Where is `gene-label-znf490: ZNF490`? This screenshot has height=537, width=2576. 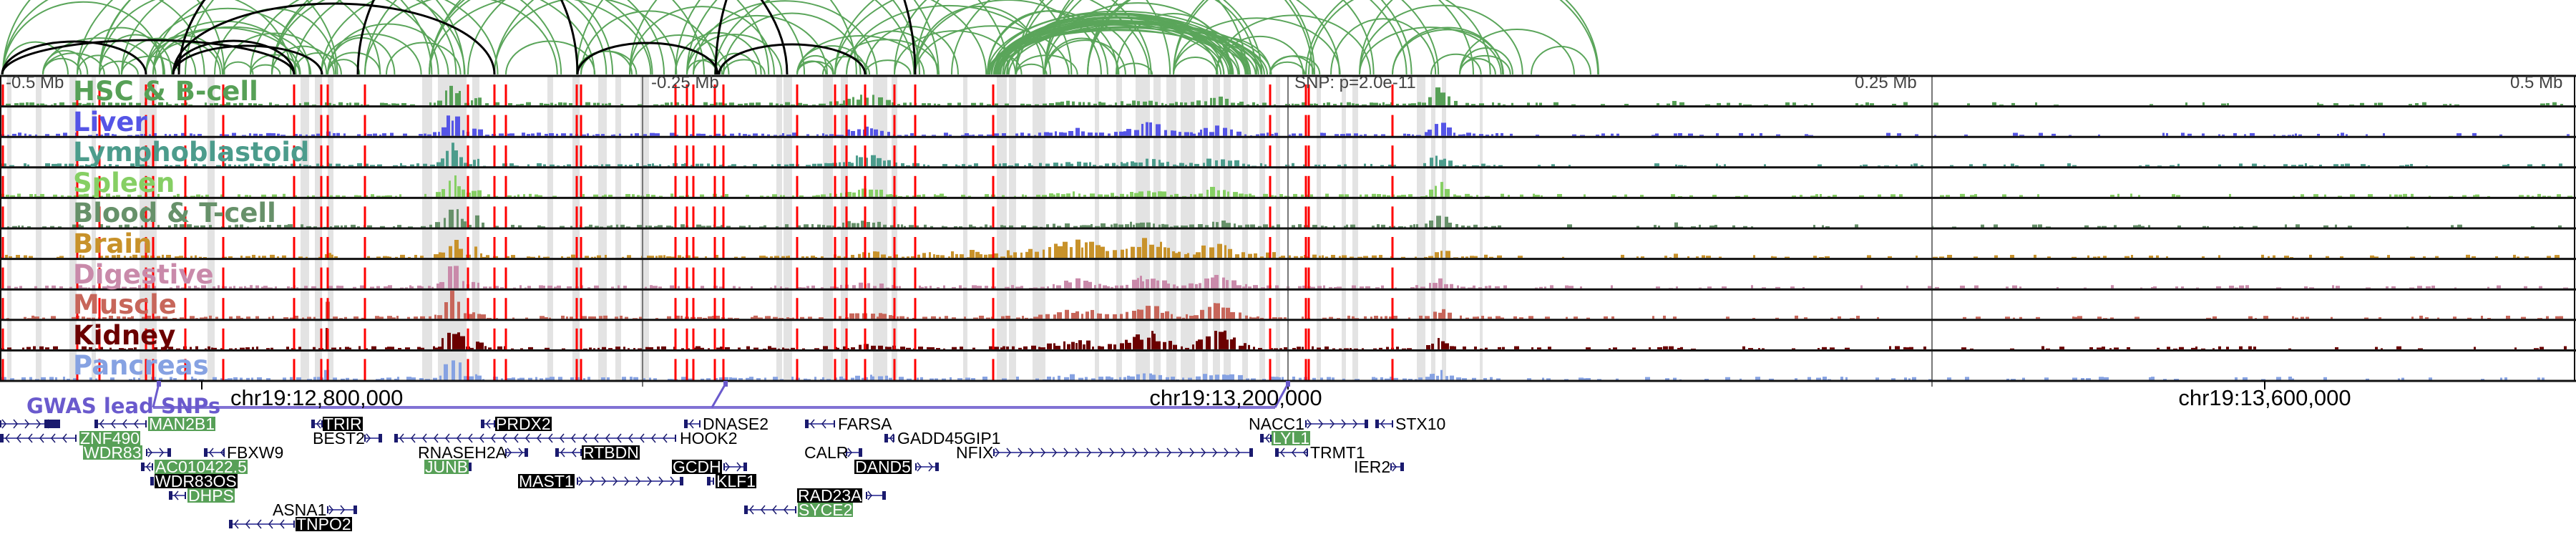 gene-label-znf490: ZNF490 is located at coordinates (110, 438).